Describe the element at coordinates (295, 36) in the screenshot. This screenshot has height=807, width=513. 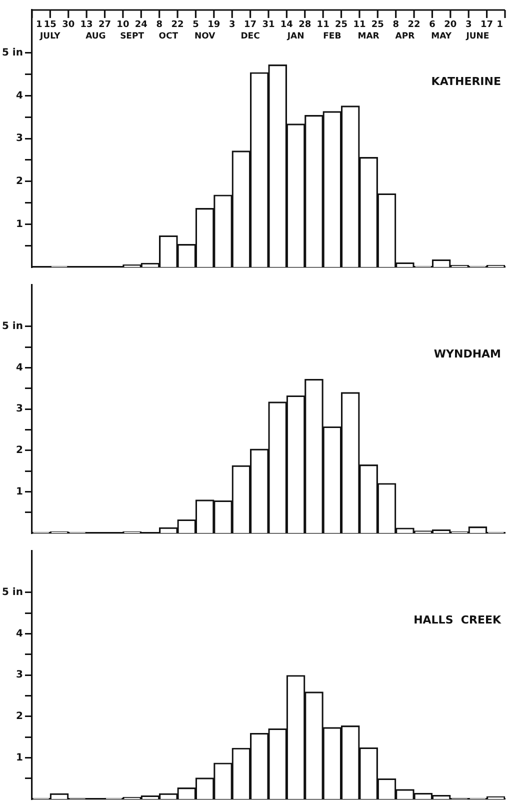
I see `annotation: JAN` at that location.